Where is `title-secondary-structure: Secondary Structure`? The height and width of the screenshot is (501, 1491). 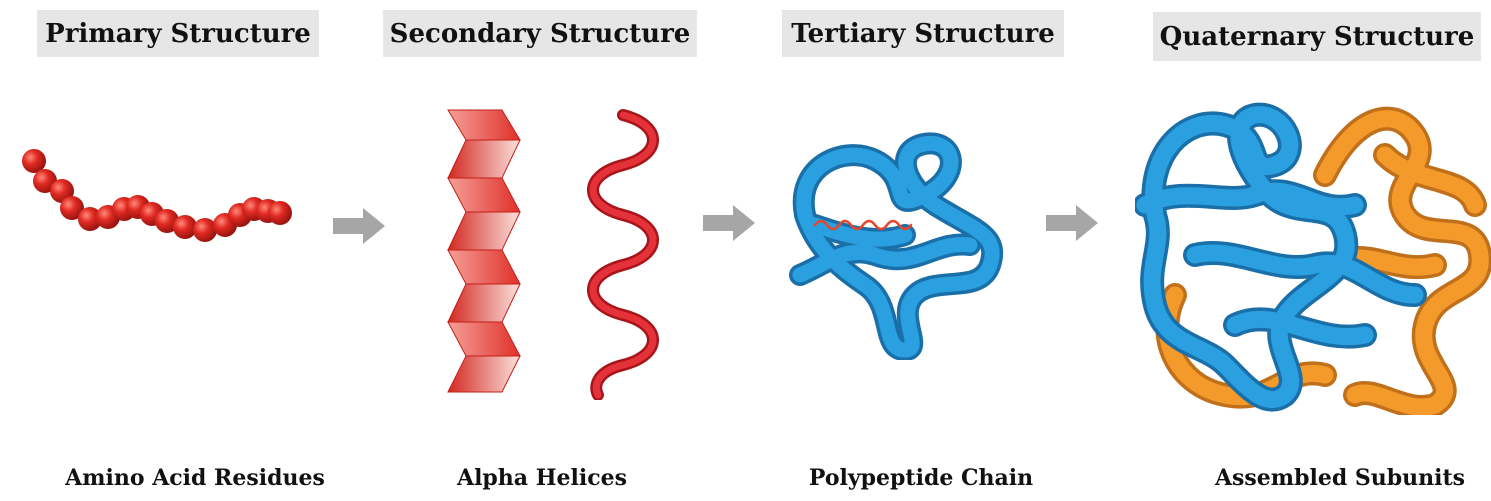
title-secondary-structure: Secondary Structure is located at coordinates (540, 33).